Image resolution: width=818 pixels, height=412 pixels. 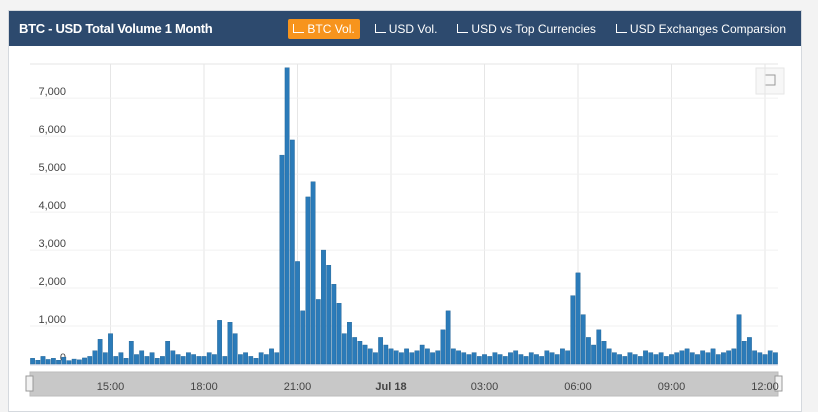 I want to click on tab-button: USD vs Top Currencies, so click(x=526, y=29).